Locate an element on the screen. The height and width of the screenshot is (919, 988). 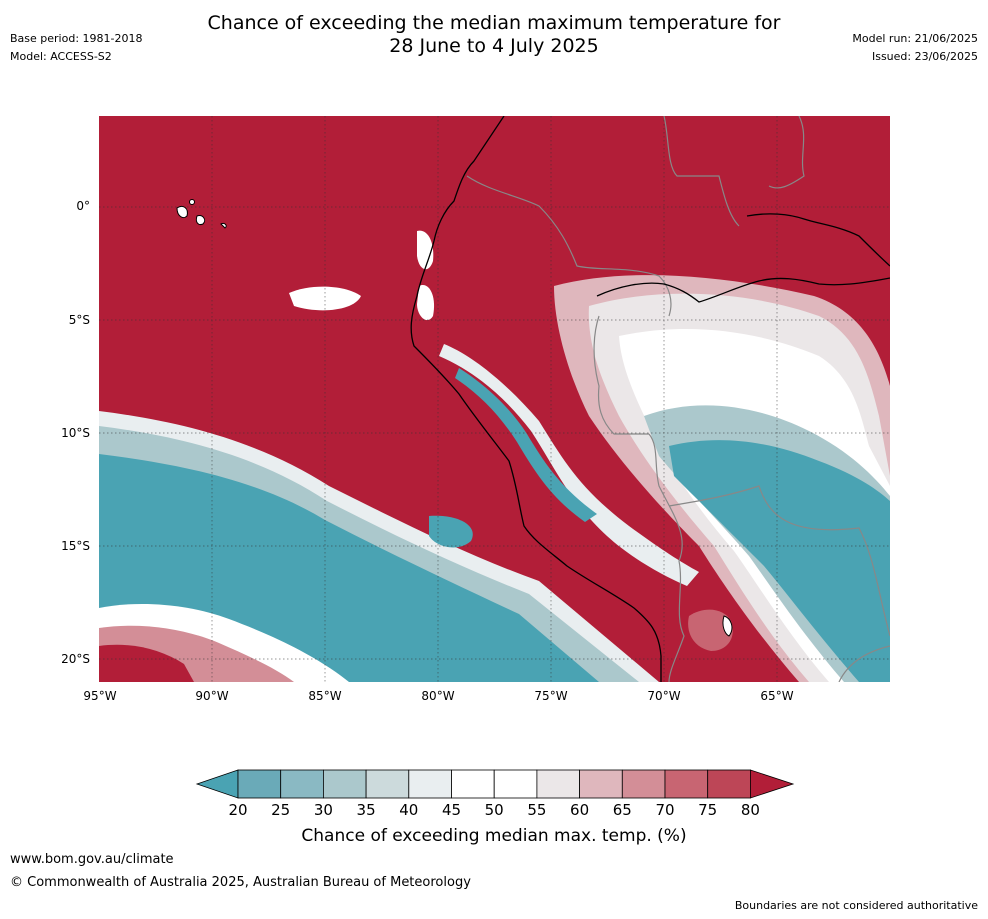
colorbar-tick-label: 30 is located at coordinates (323, 810).